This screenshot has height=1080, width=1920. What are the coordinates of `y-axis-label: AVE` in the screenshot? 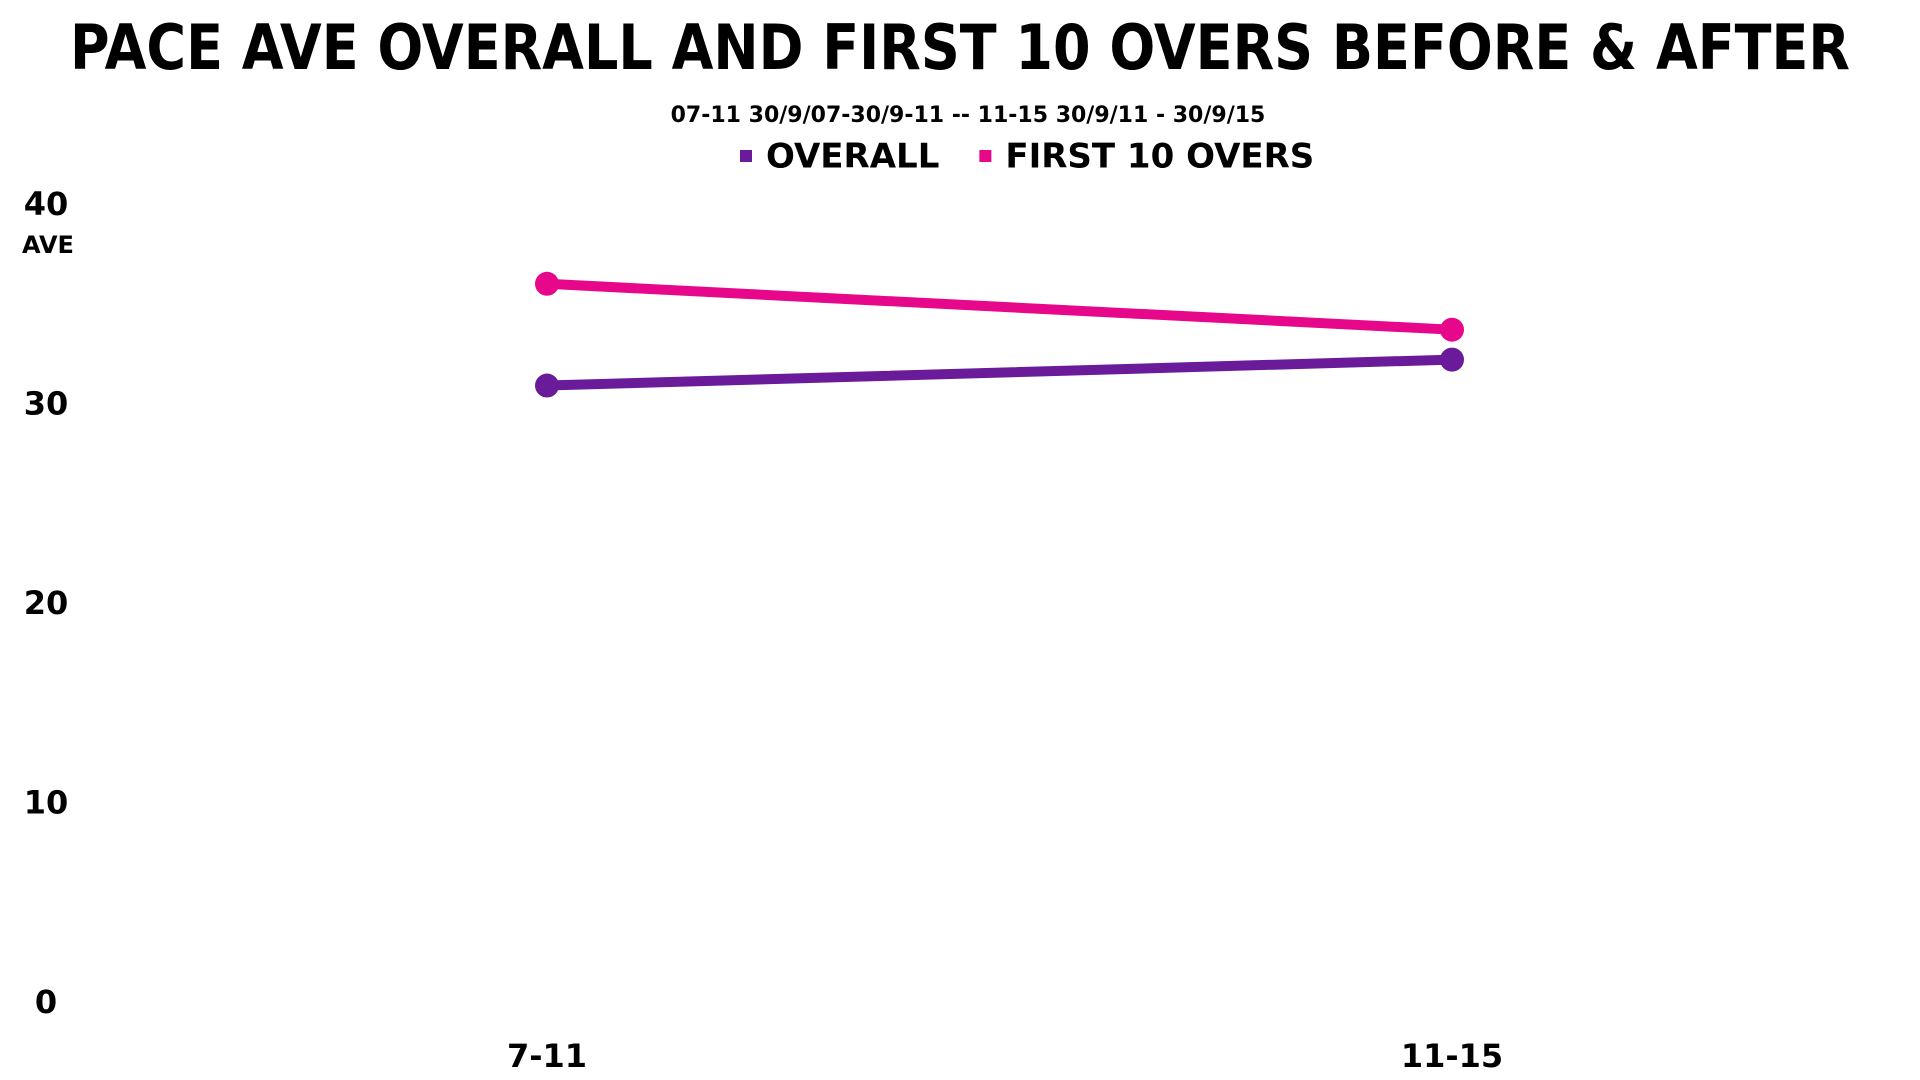 It's located at (48, 245).